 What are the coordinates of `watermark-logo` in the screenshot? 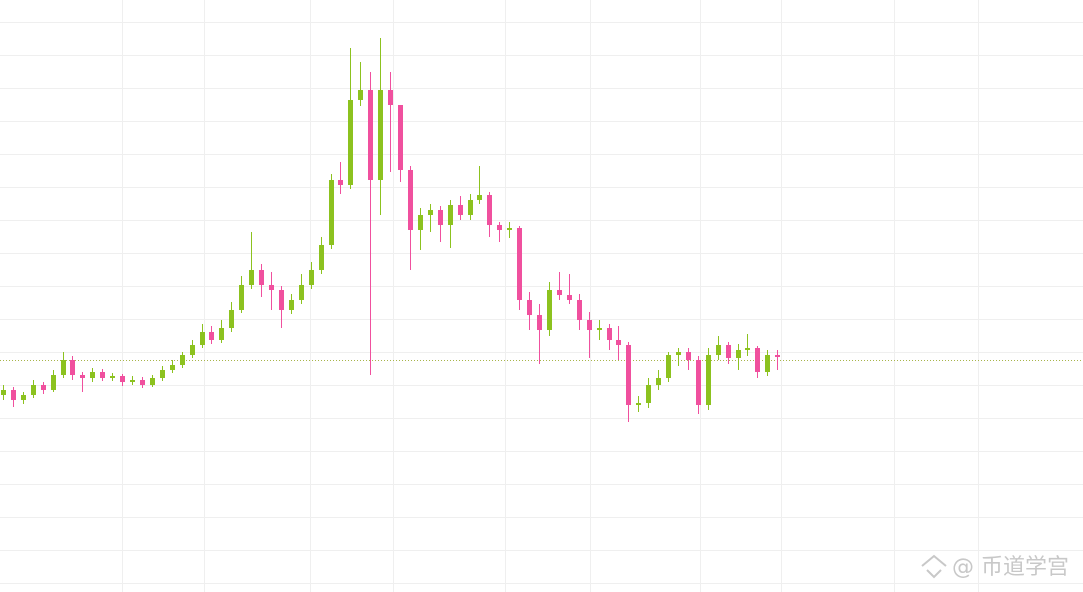 It's located at (934, 566).